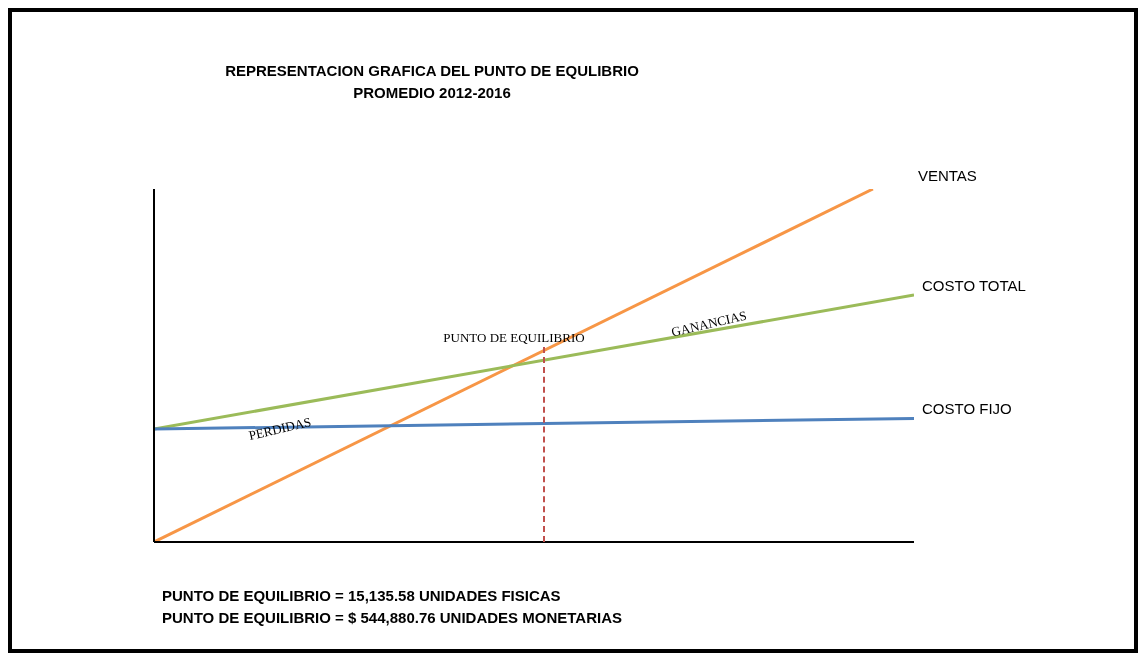 The image size is (1146, 661). I want to click on text: PUNTO DE EQUILIBRIO = 15,135.58 UNIDADES FISICAS, so click(362, 596).